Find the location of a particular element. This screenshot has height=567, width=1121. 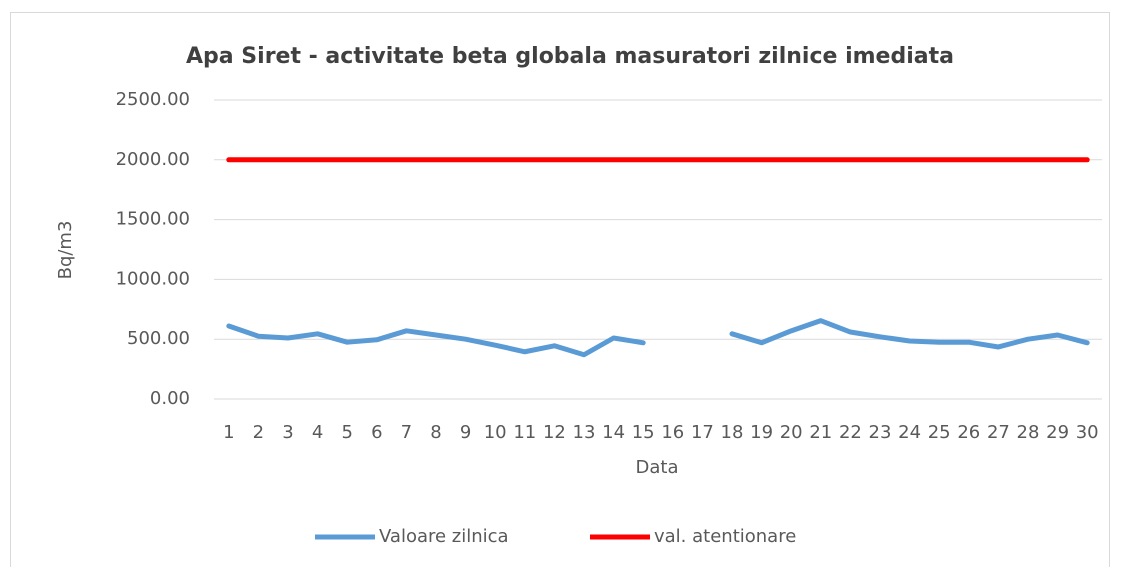

x-tick-label: 23 is located at coordinates (880, 432).